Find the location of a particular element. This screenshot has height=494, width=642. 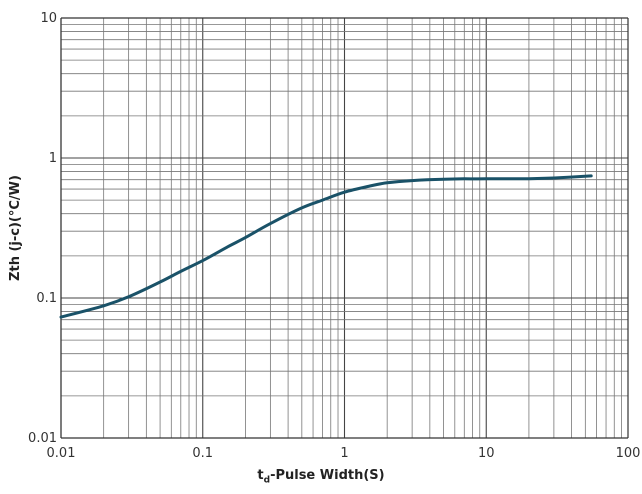

x-tick-label: 0.1 is located at coordinates (202, 453).